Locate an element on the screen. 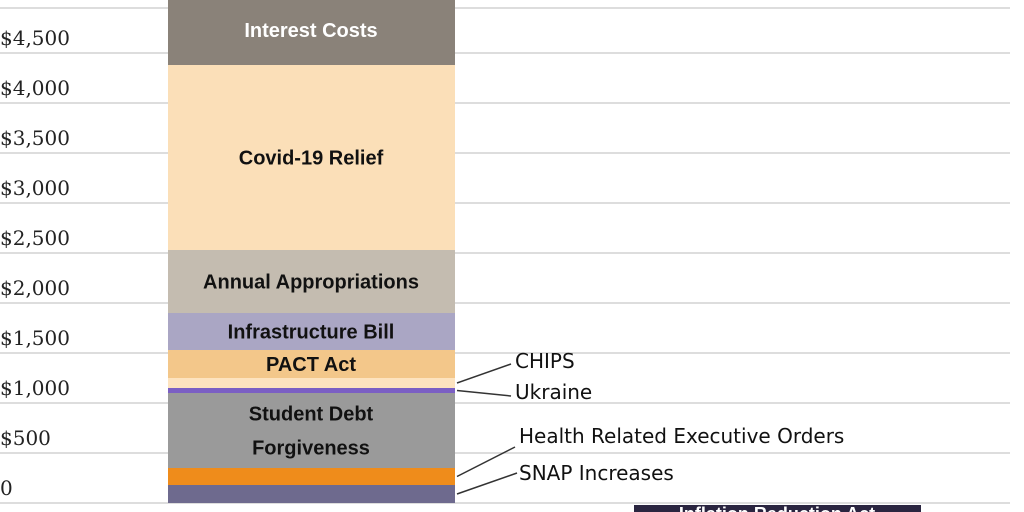 The width and height of the screenshot is (1024, 512). bar-segment-ukraine is located at coordinates (311, 390).